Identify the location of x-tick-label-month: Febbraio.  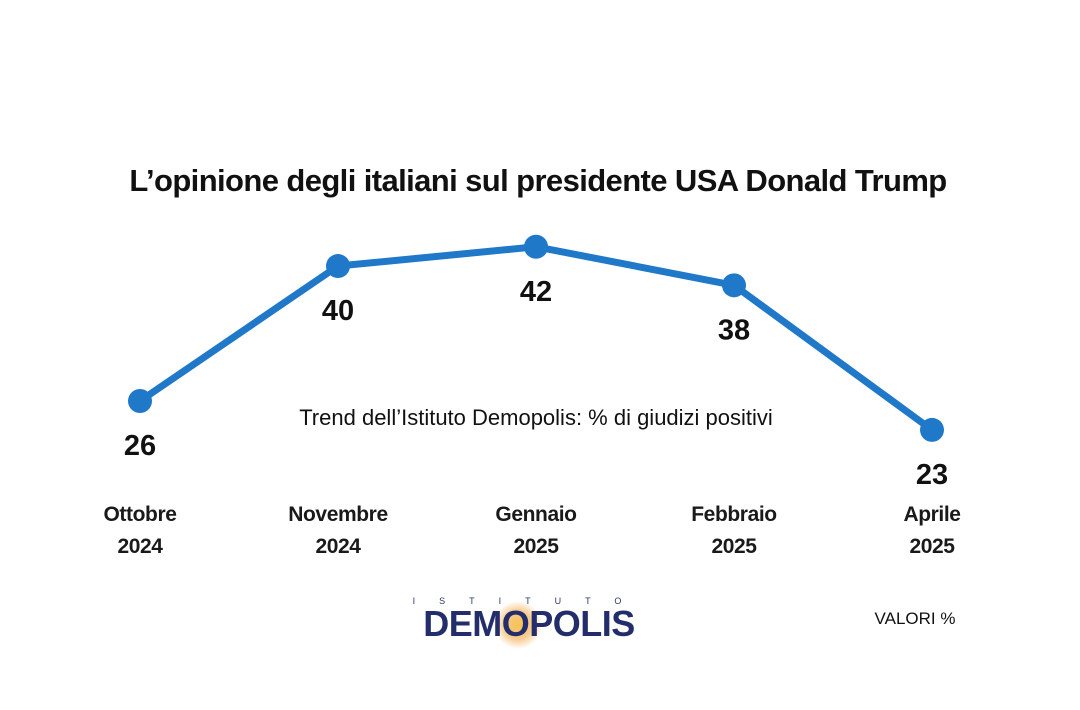
(733, 514).